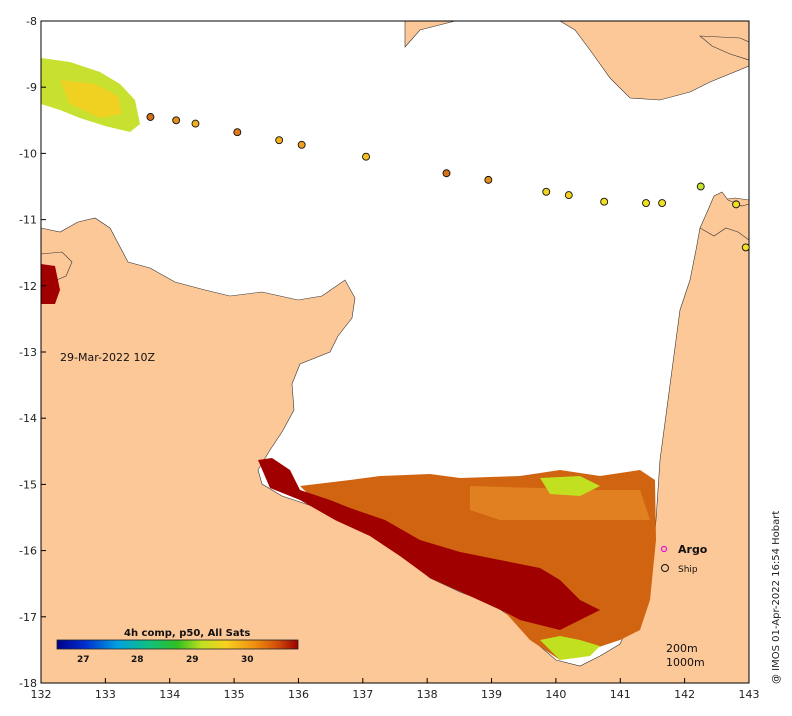  Describe the element at coordinates (137, 660) in the screenshot. I see `colorbar-tick-28: 28` at that location.